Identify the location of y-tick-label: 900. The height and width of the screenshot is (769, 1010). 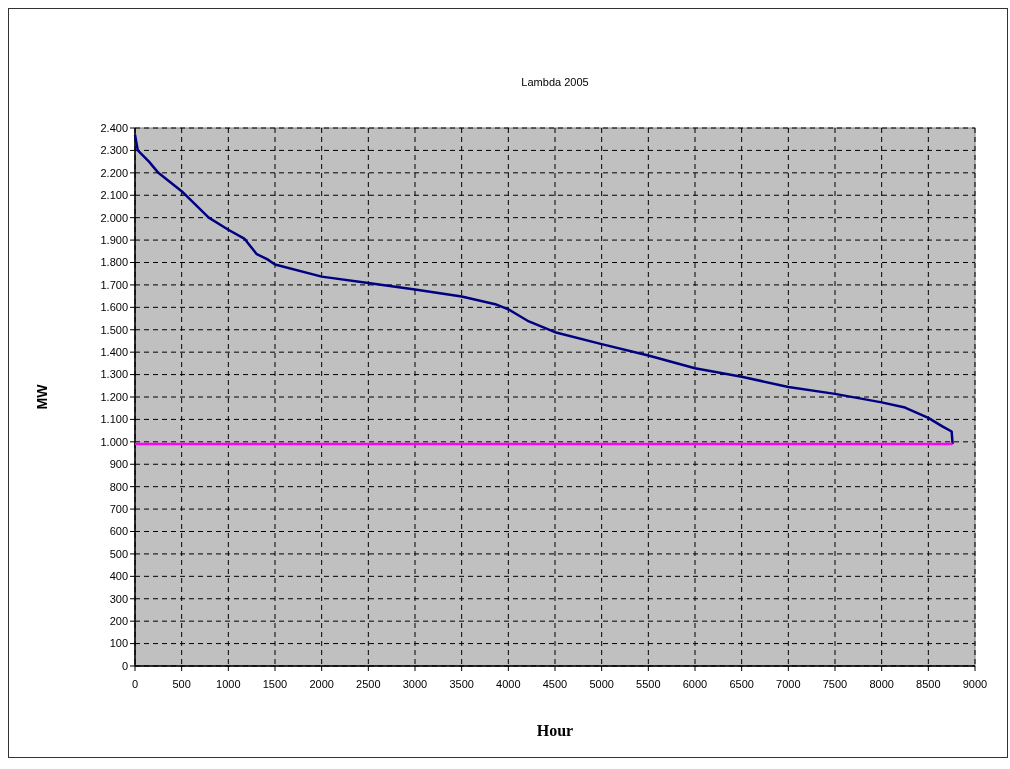
(118, 464).